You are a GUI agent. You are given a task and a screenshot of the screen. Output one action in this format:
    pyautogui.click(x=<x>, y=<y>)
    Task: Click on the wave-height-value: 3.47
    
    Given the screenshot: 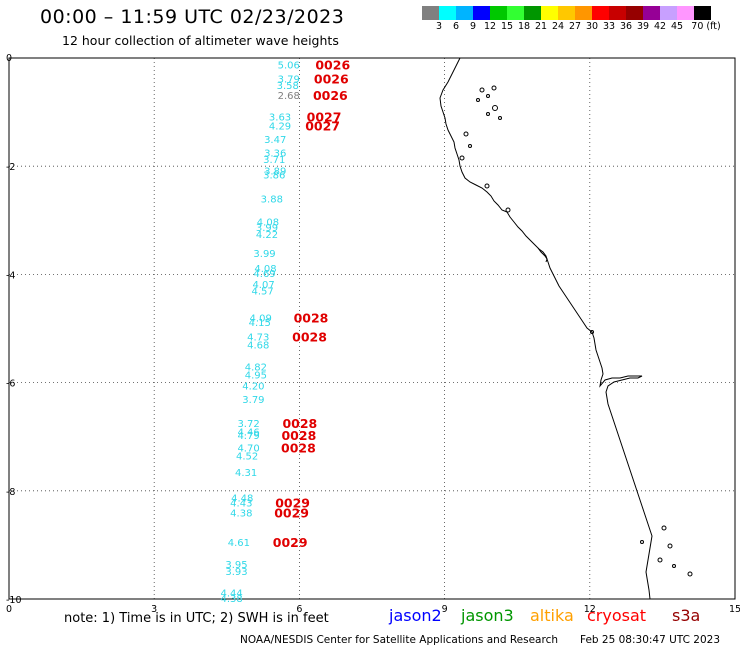 What is the action you would take?
    pyautogui.click(x=275, y=140)
    